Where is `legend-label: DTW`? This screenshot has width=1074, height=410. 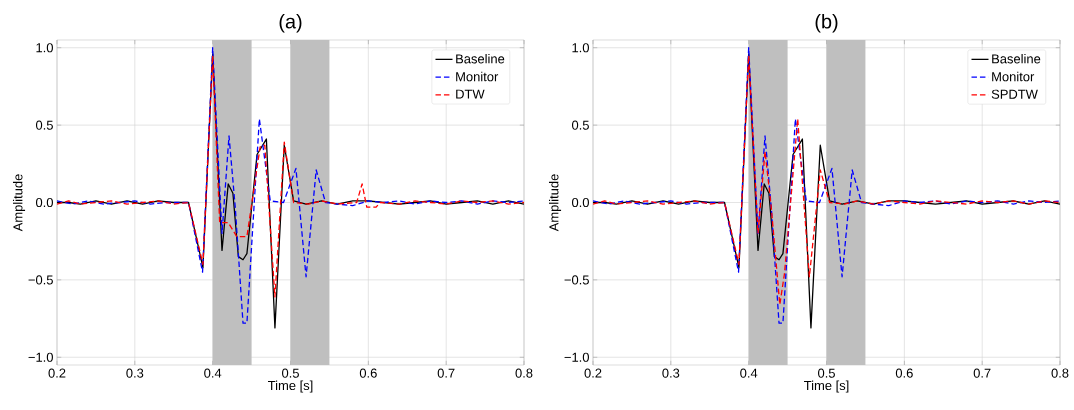
legend-label: DTW is located at coordinates (470, 94).